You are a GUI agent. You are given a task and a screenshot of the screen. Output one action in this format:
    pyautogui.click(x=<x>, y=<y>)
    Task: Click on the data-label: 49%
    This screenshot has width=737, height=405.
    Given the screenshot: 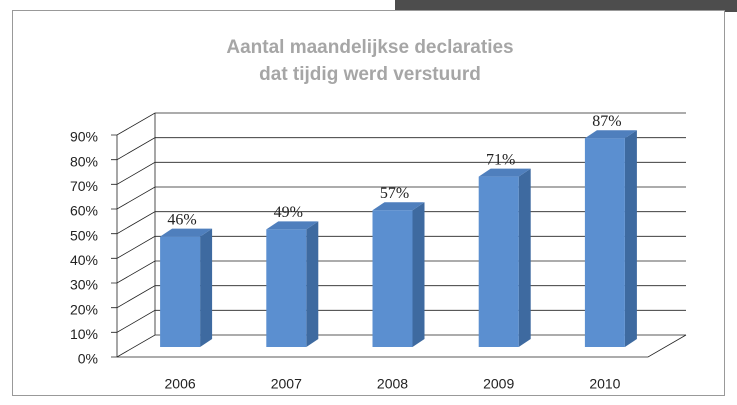 What is the action you would take?
    pyautogui.click(x=288, y=212)
    